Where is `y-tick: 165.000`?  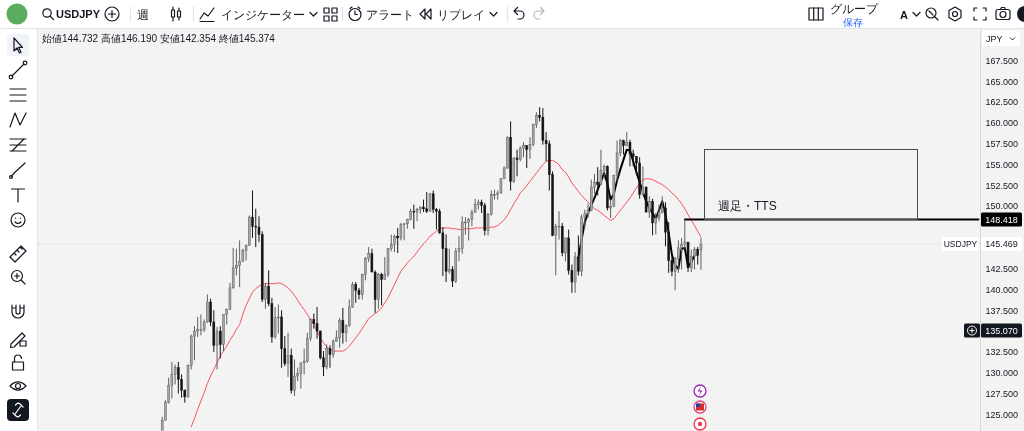 y-tick: 165.000 is located at coordinates (1001, 81).